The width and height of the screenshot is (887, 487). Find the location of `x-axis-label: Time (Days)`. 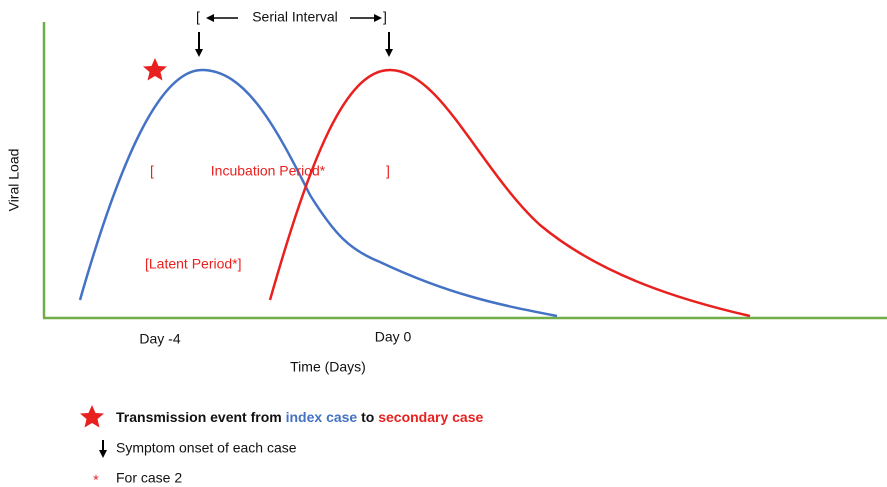

x-axis-label: Time (Days) is located at coordinates (328, 367).